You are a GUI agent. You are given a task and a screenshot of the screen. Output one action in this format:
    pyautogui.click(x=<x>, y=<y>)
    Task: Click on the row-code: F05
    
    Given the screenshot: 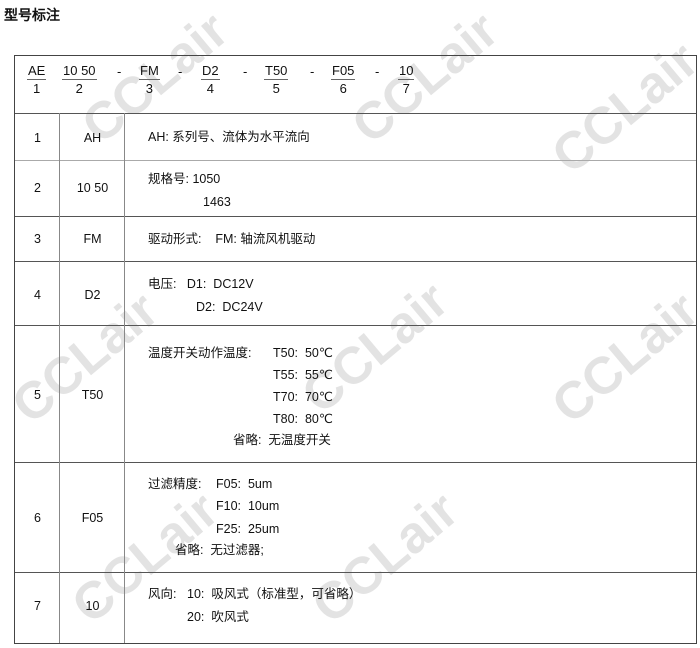 What is the action you would take?
    pyautogui.click(x=92, y=518)
    